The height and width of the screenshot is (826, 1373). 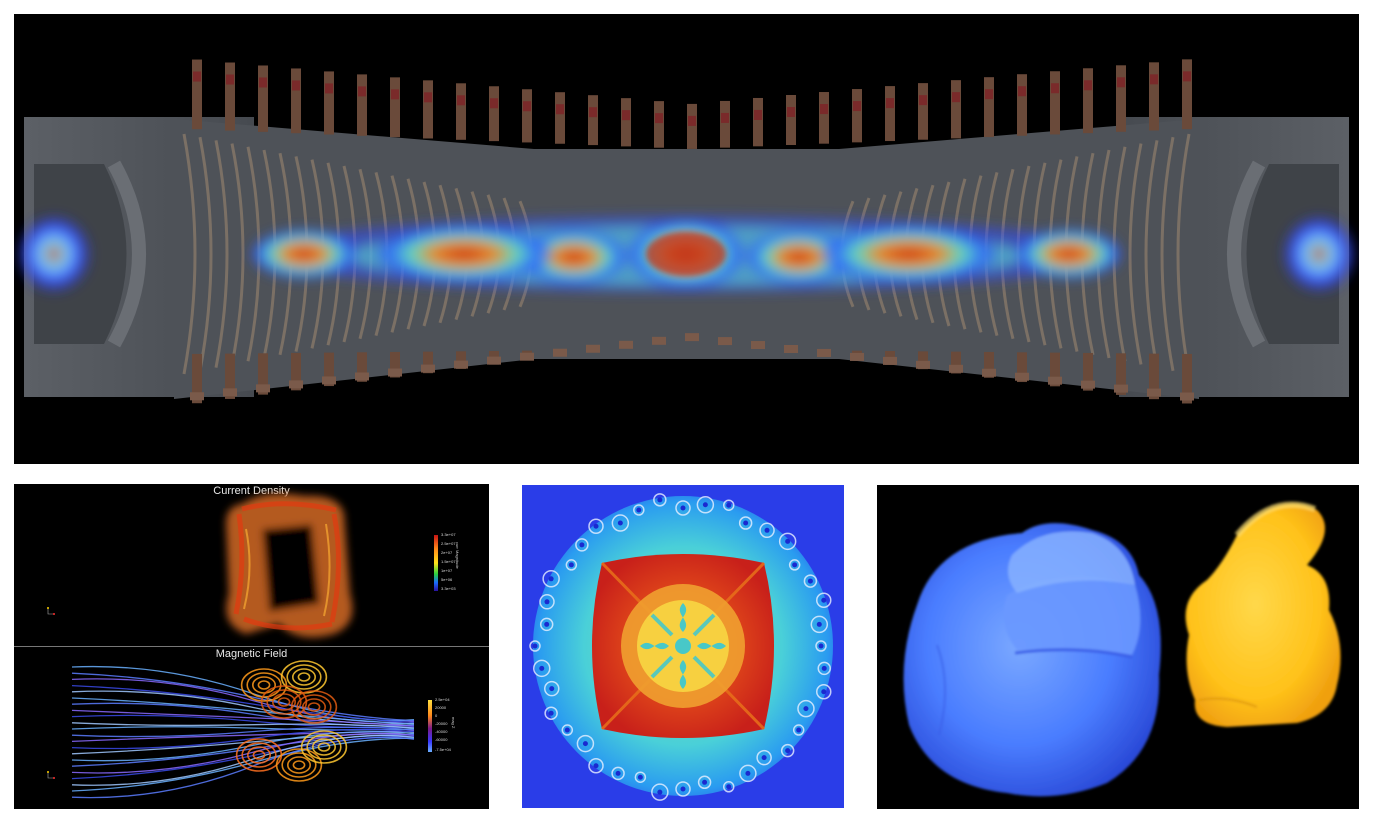 I want to click on fractal-instability-render, so click(x=683, y=646).